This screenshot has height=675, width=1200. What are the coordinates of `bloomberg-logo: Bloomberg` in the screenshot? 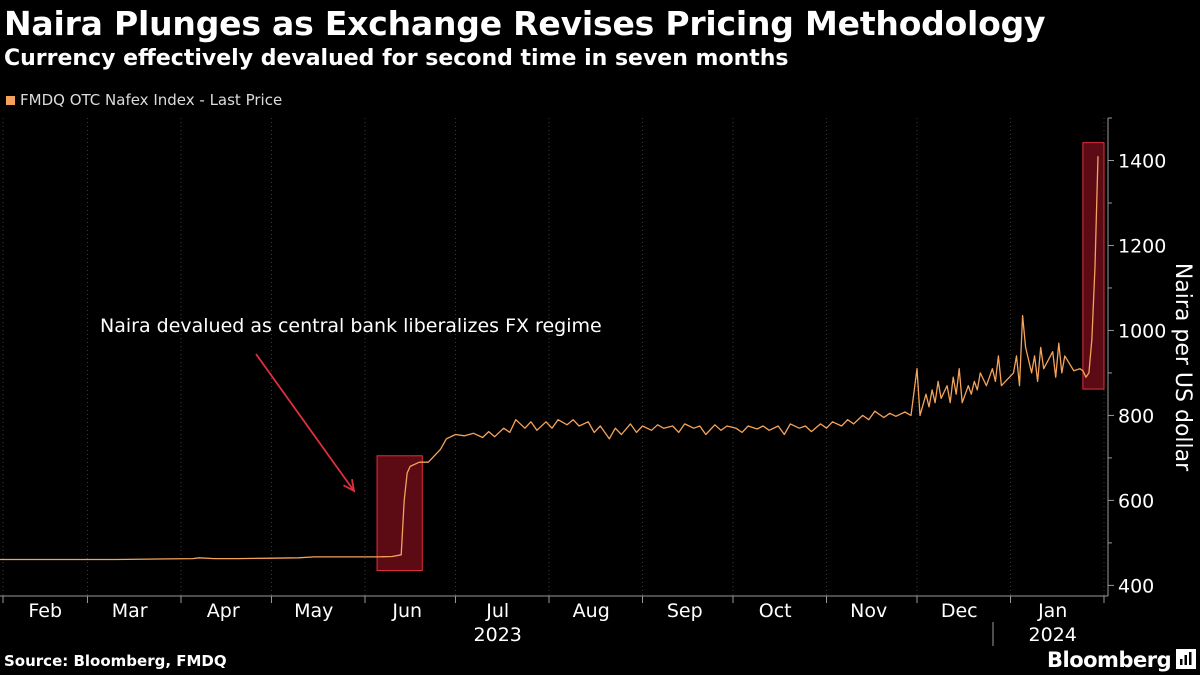 It's located at (1109, 660).